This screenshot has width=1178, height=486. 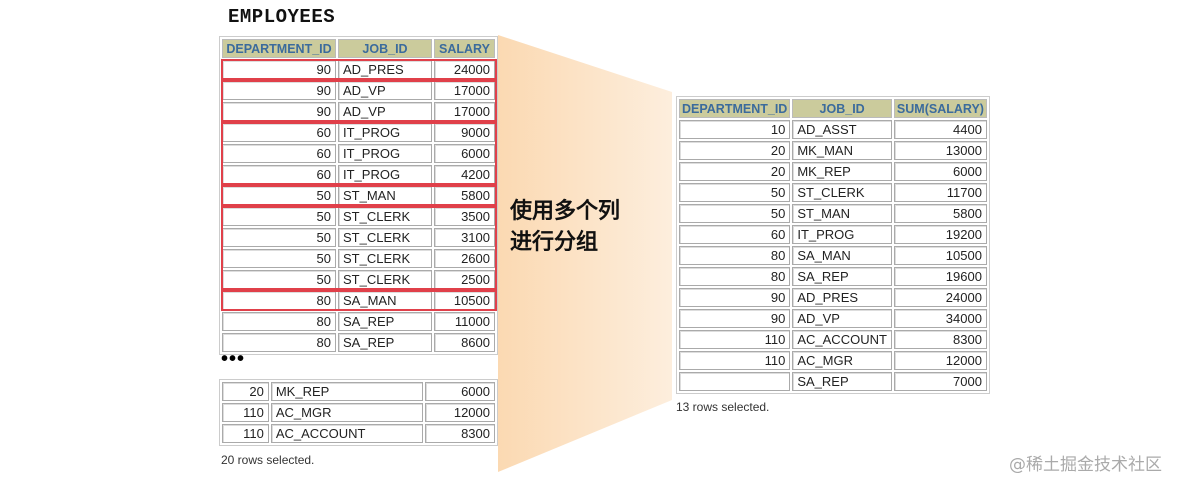 I want to click on salary-cell: 24000, so click(x=940, y=297).